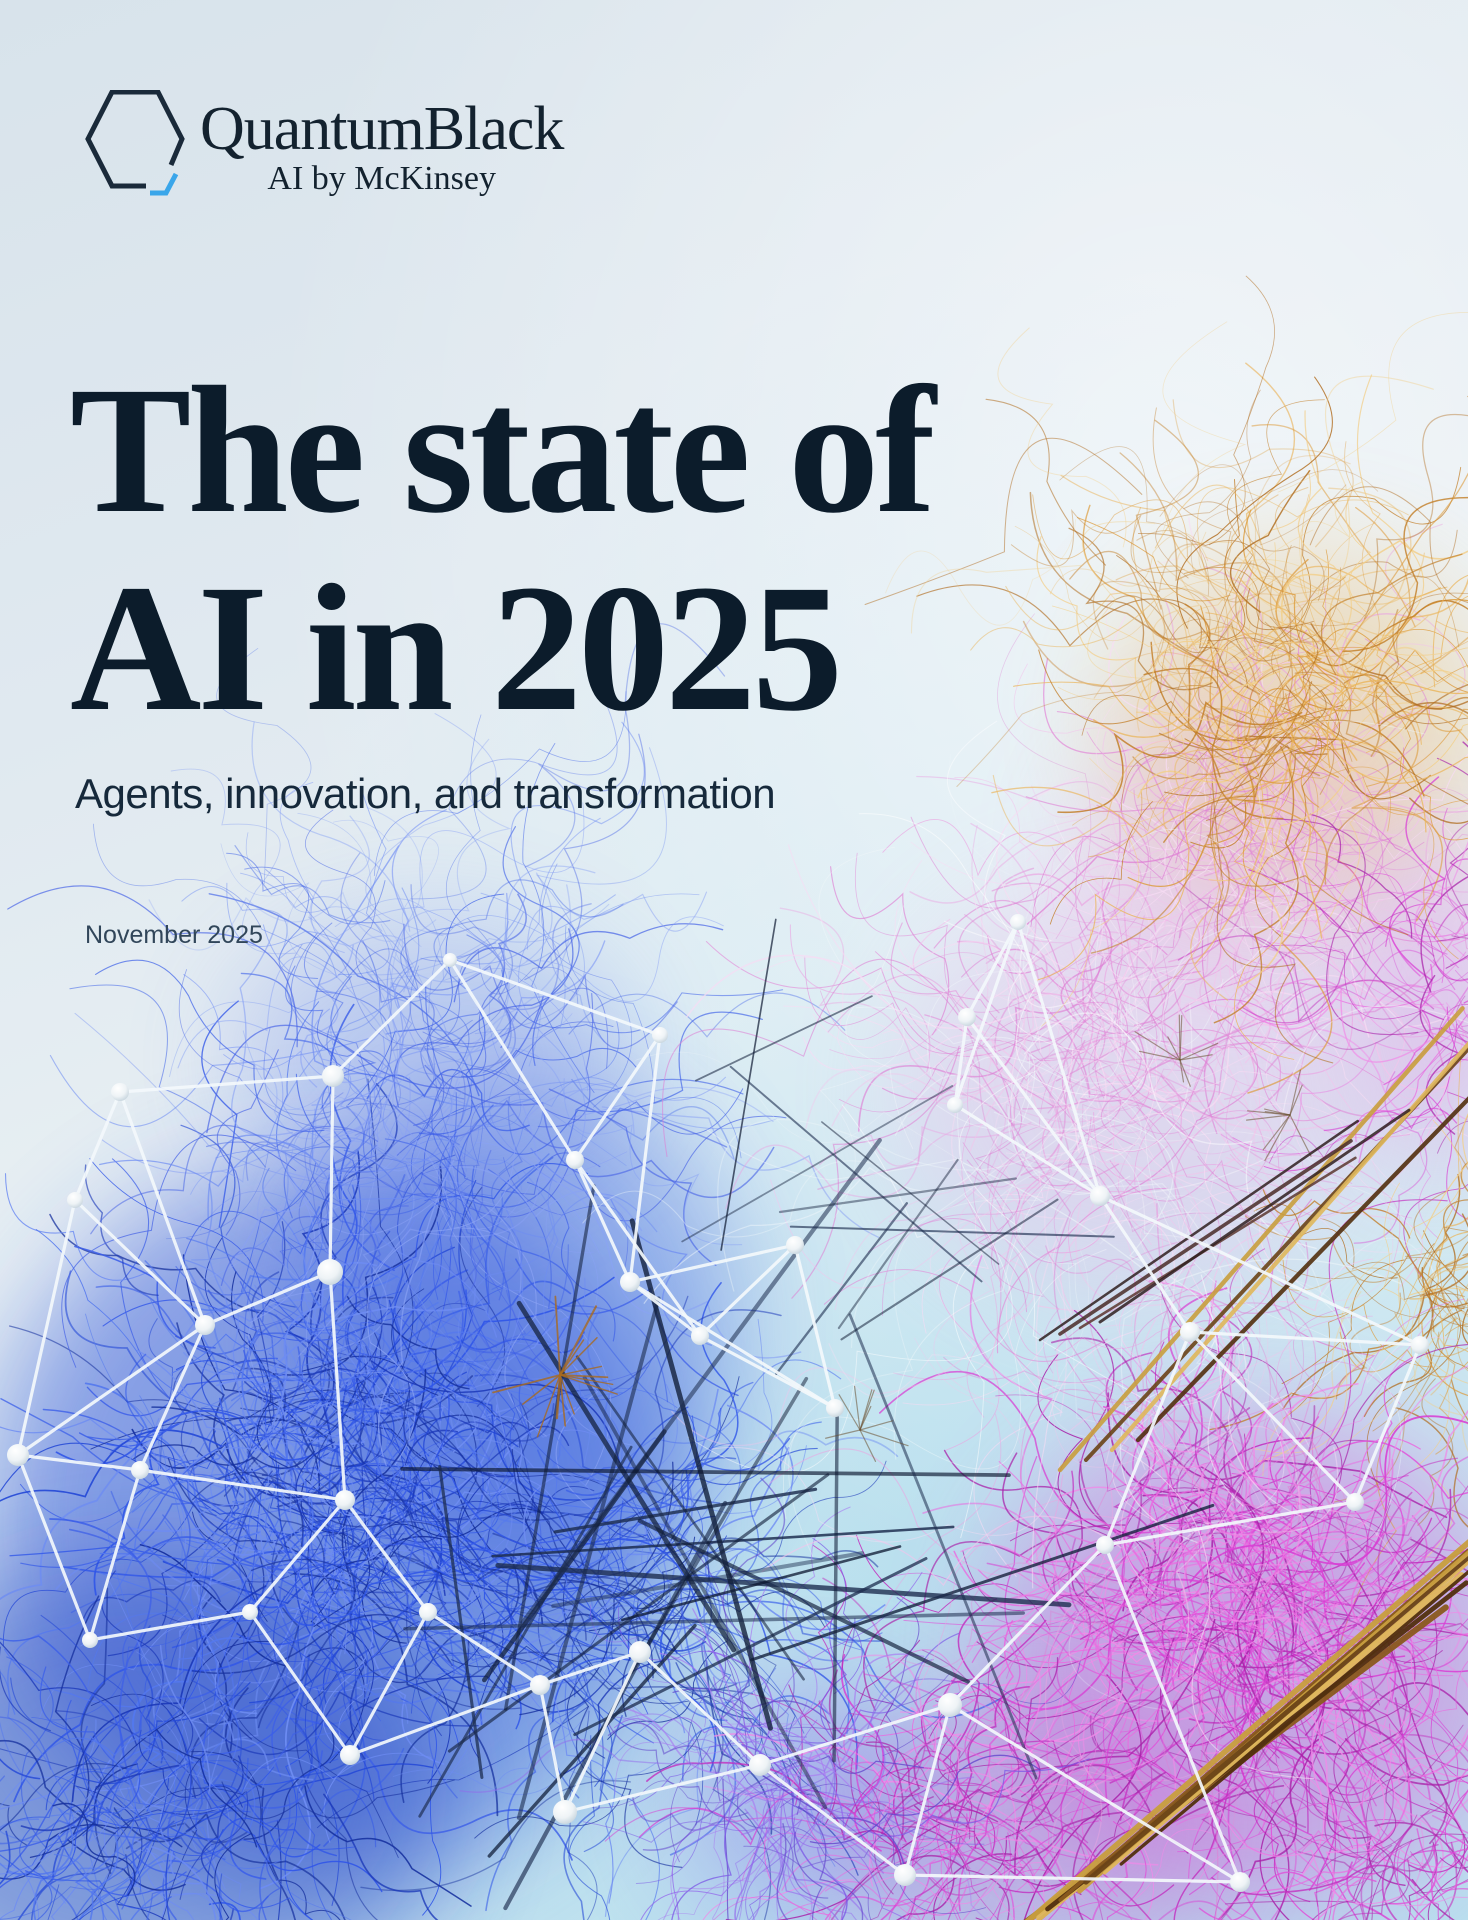 This screenshot has width=1468, height=1920. What do you see at coordinates (135, 143) in the screenshot?
I see `hexagon-logo-icon` at bounding box center [135, 143].